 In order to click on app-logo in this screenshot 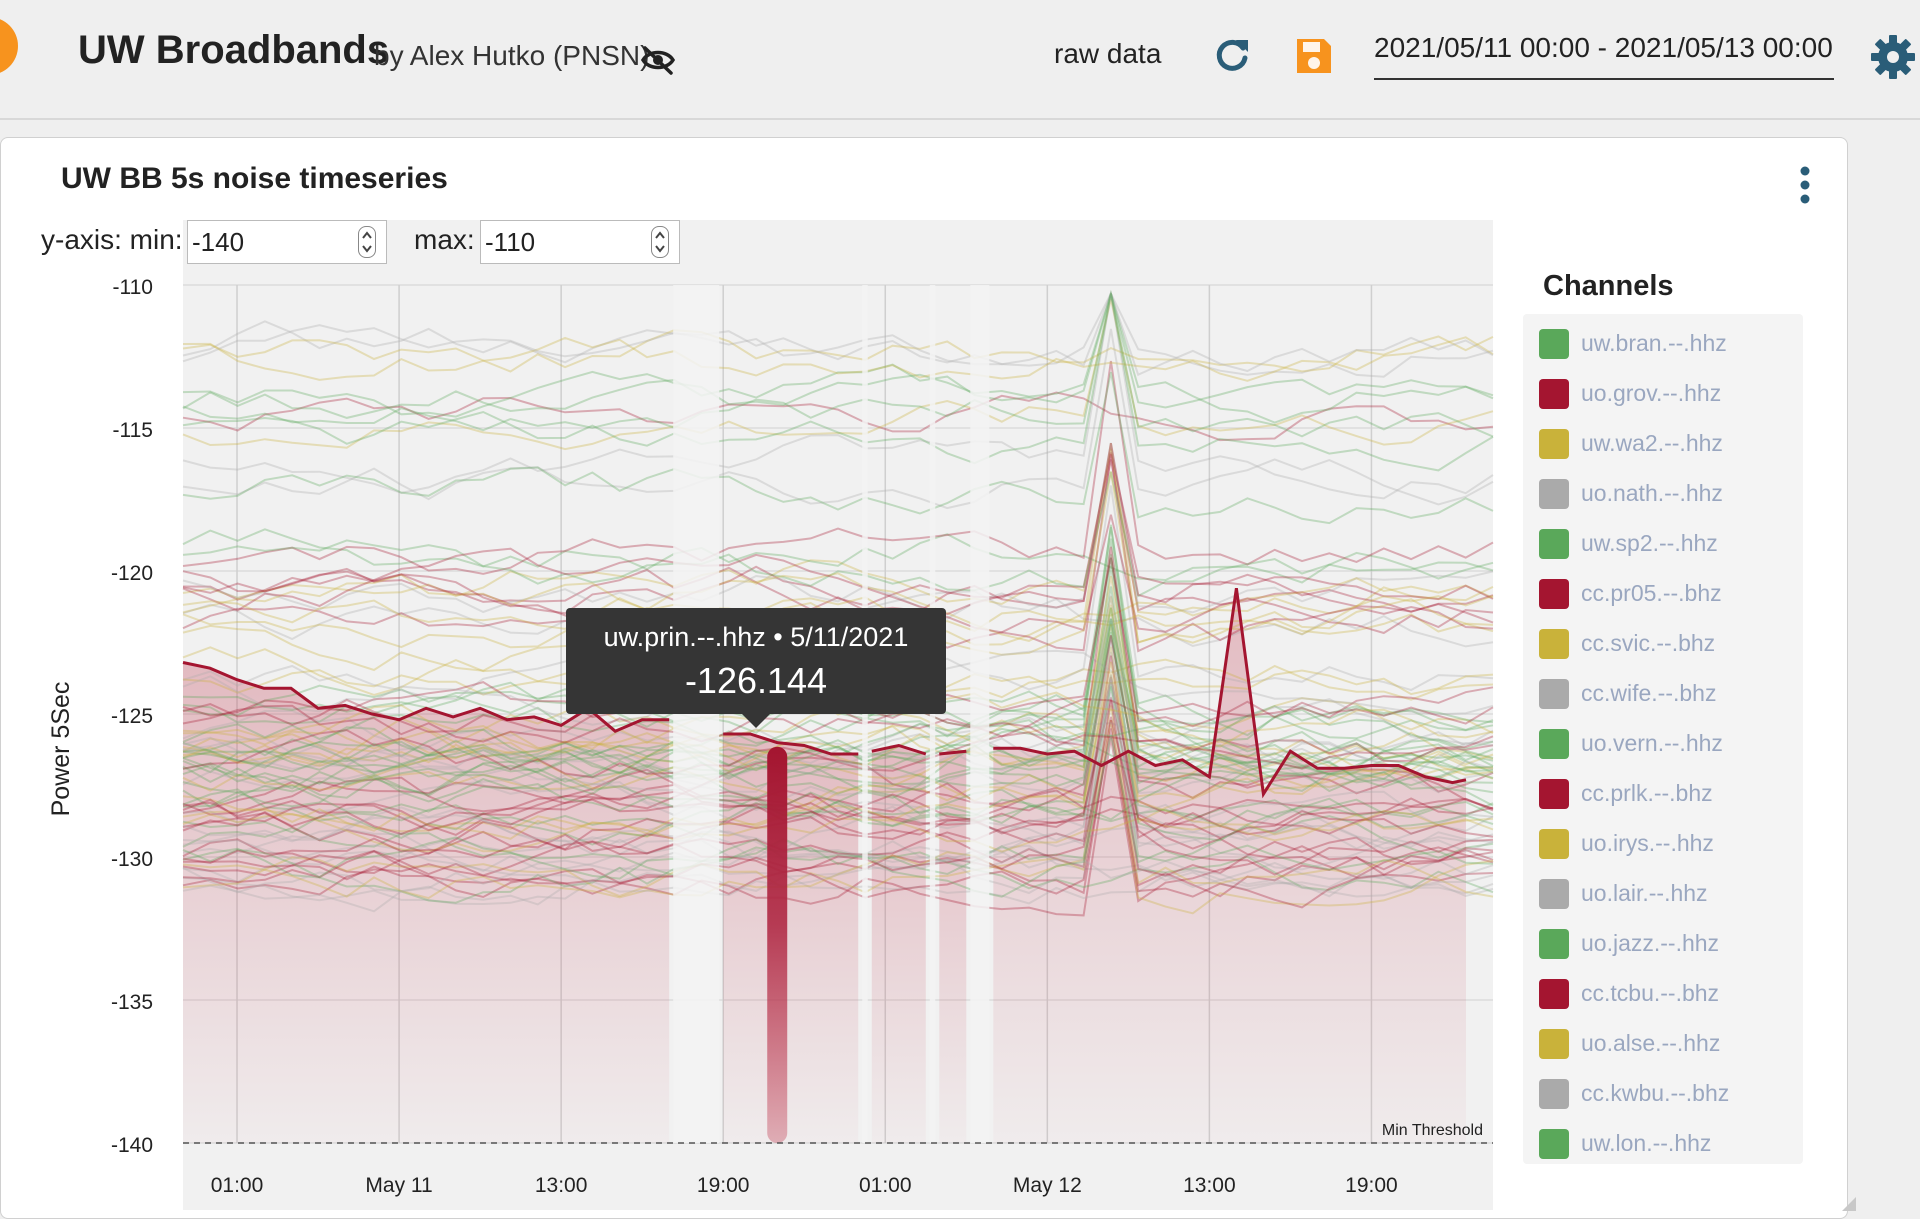, I will do `click(9, 46)`.